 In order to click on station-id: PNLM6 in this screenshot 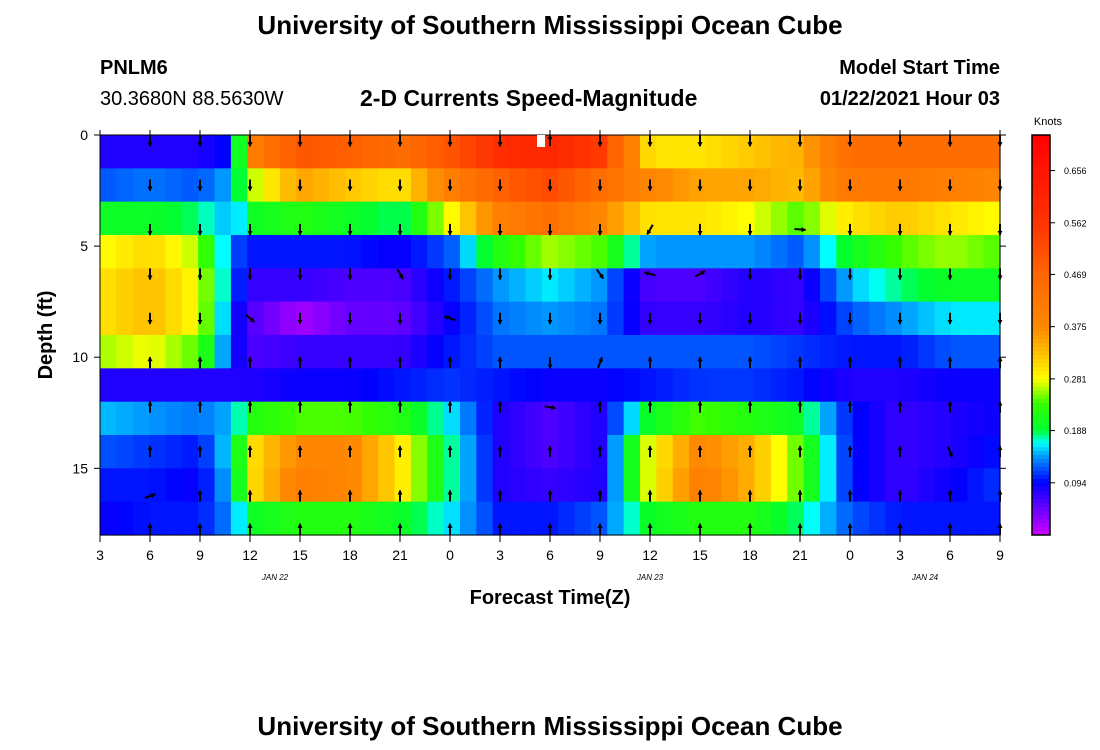, I will do `click(134, 68)`.